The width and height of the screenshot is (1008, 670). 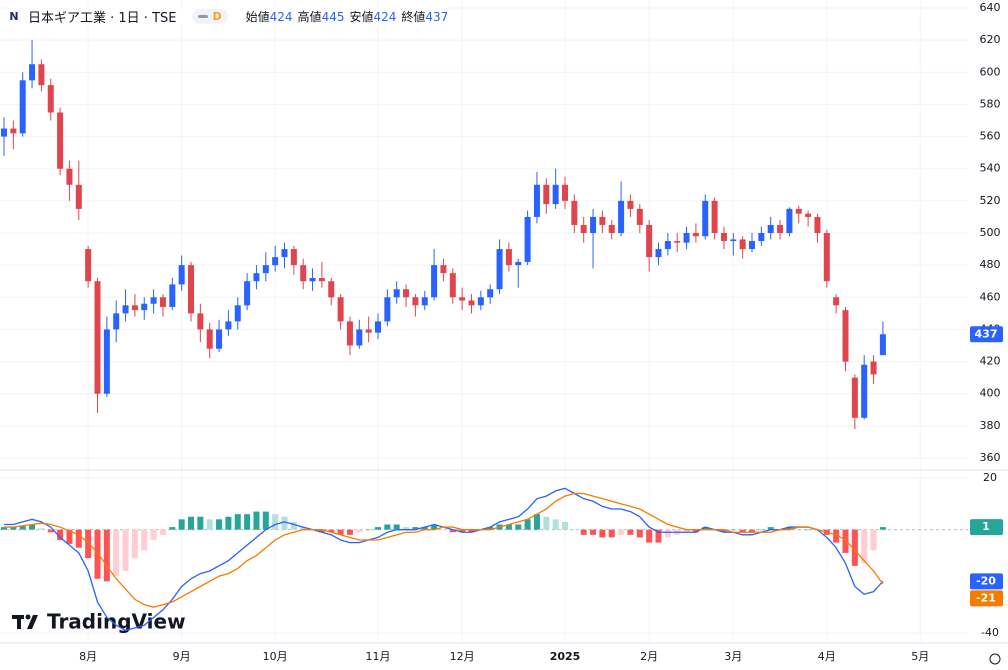 What do you see at coordinates (827, 656) in the screenshot?
I see `x-tick-label: 4月` at bounding box center [827, 656].